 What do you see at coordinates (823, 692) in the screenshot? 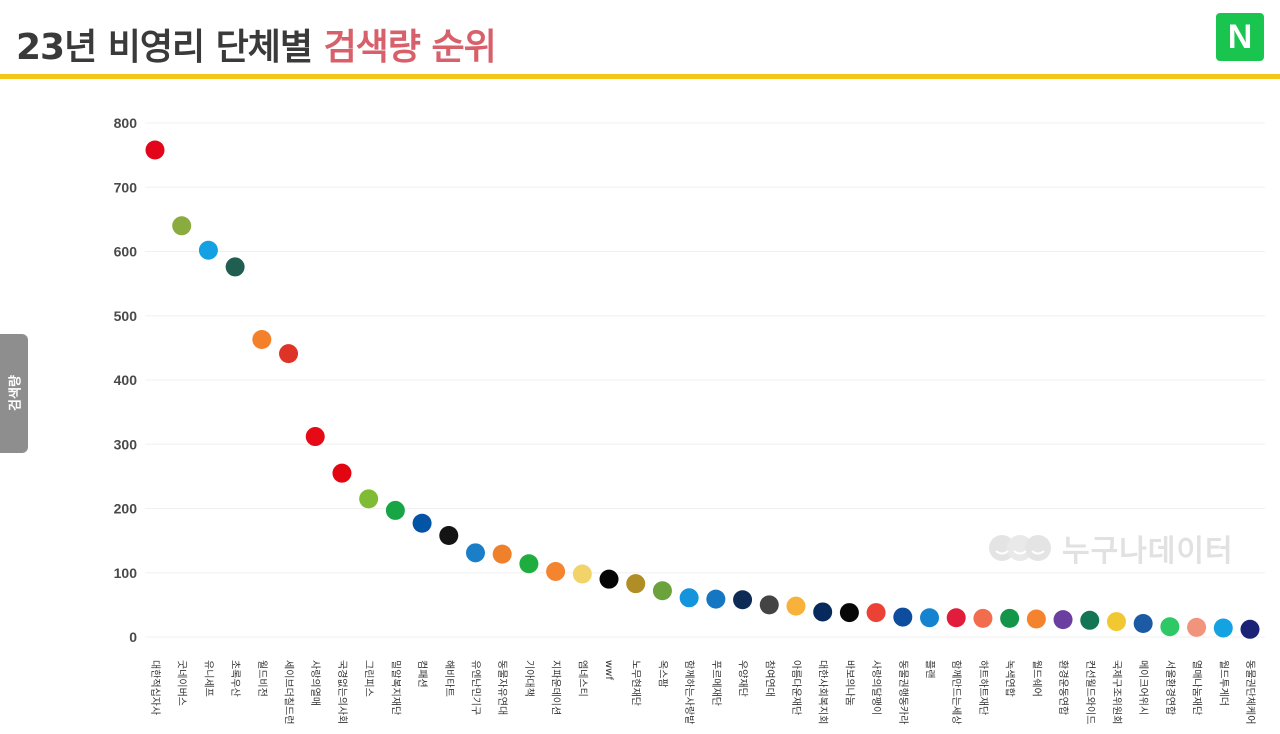
I see `x-category-label: 대한사회복지회` at bounding box center [823, 692].